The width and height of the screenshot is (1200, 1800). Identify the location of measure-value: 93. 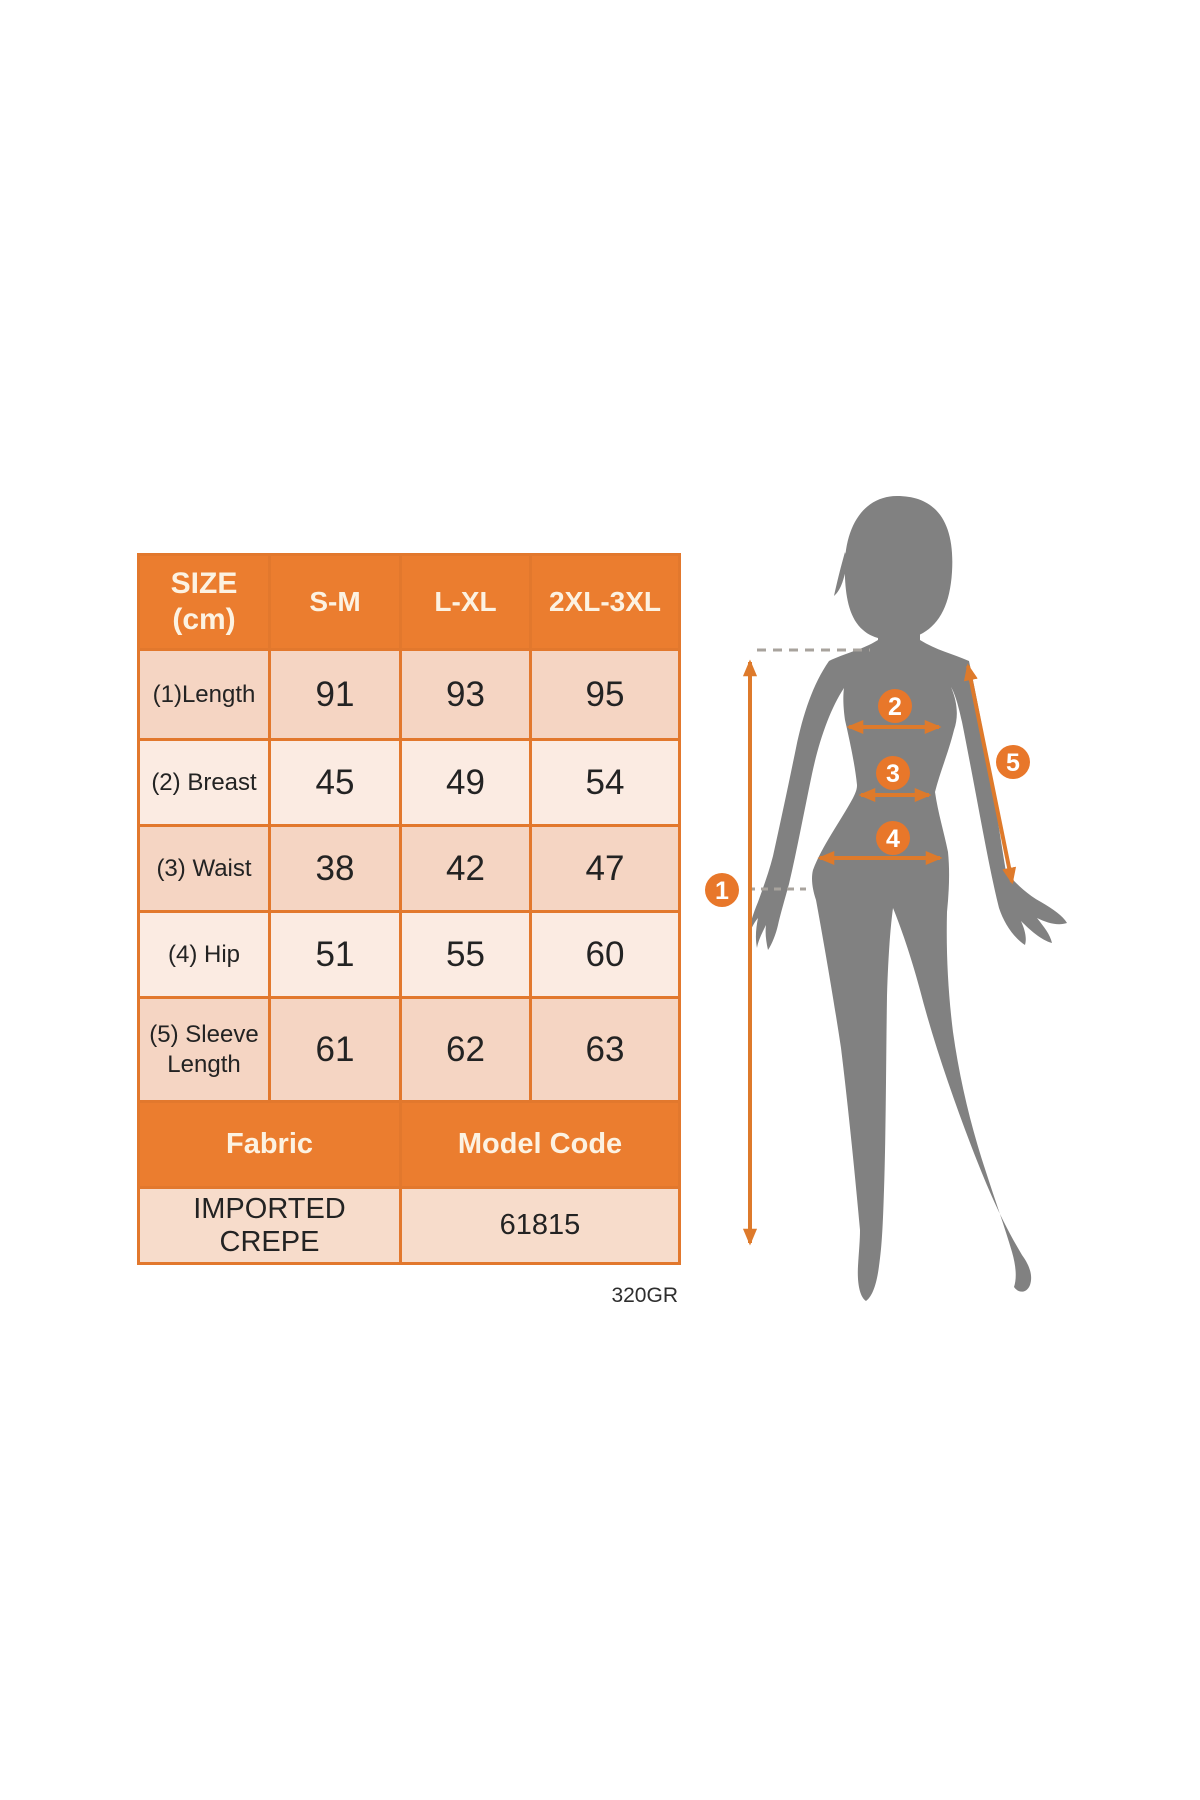
(465, 694).